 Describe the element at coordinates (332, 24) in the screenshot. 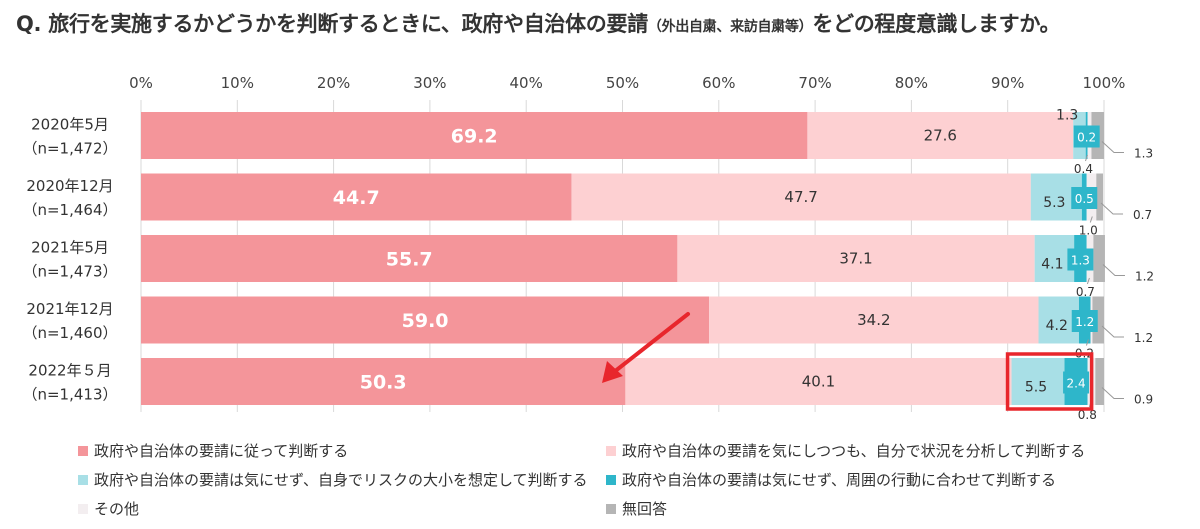

I see `title-main: Q. 旅行を実施するかどうかを判断するときに、政府や自治体の要請` at that location.